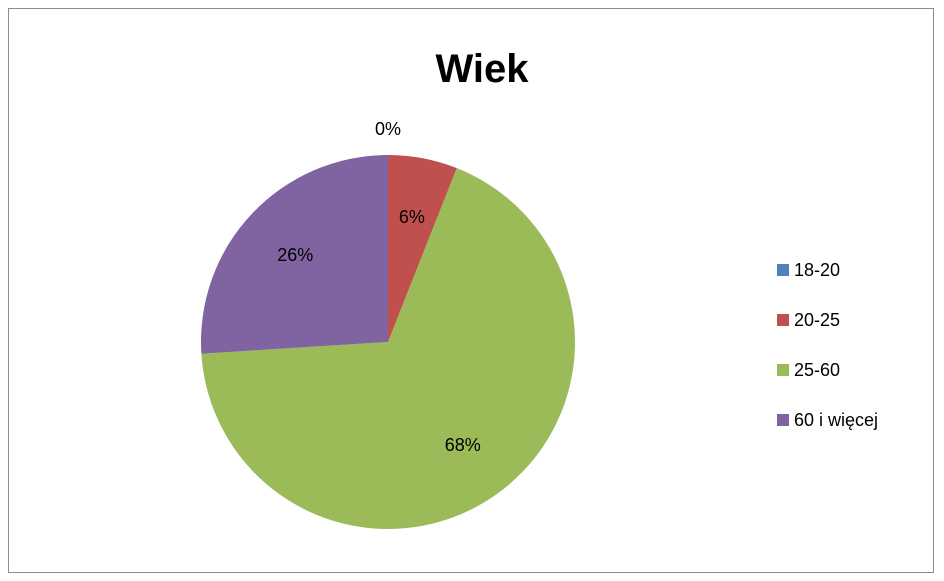 The image size is (944, 581). I want to click on pie-data-labels: 0% 6% 68% 26%, so click(378, 287).